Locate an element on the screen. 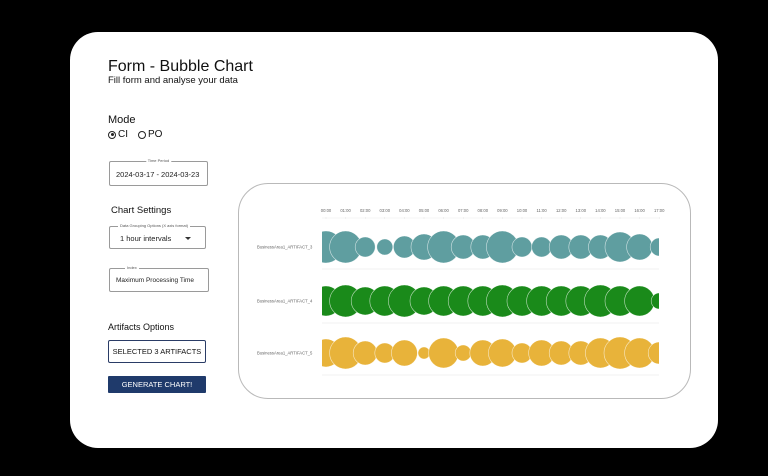  x-tick-label: 00:00 is located at coordinates (326, 210).